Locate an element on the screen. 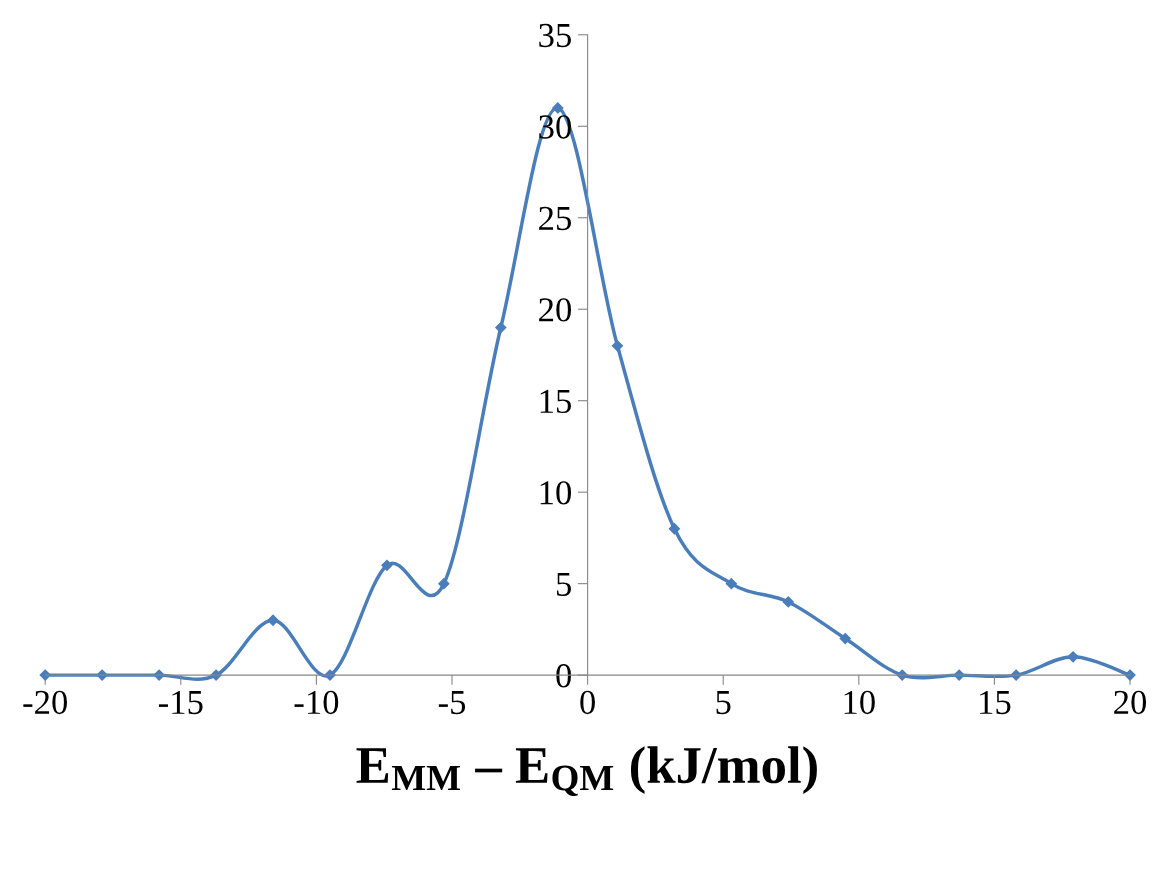 The height and width of the screenshot is (870, 1159). x-tick-label: 0 is located at coordinates (587, 702).